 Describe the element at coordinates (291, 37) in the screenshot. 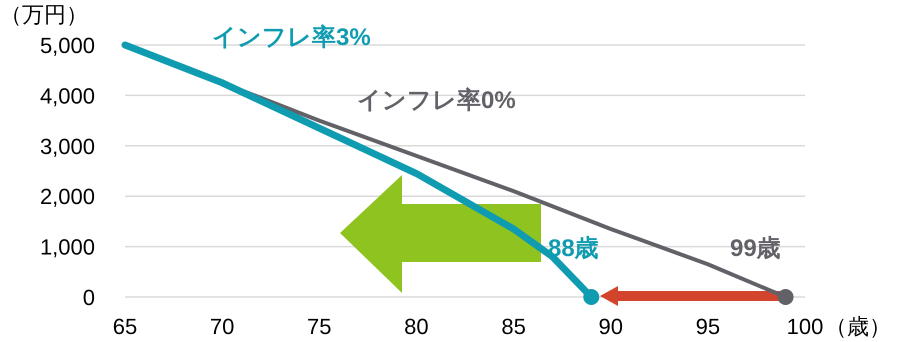

I see `annotation: インフレ率3%` at that location.